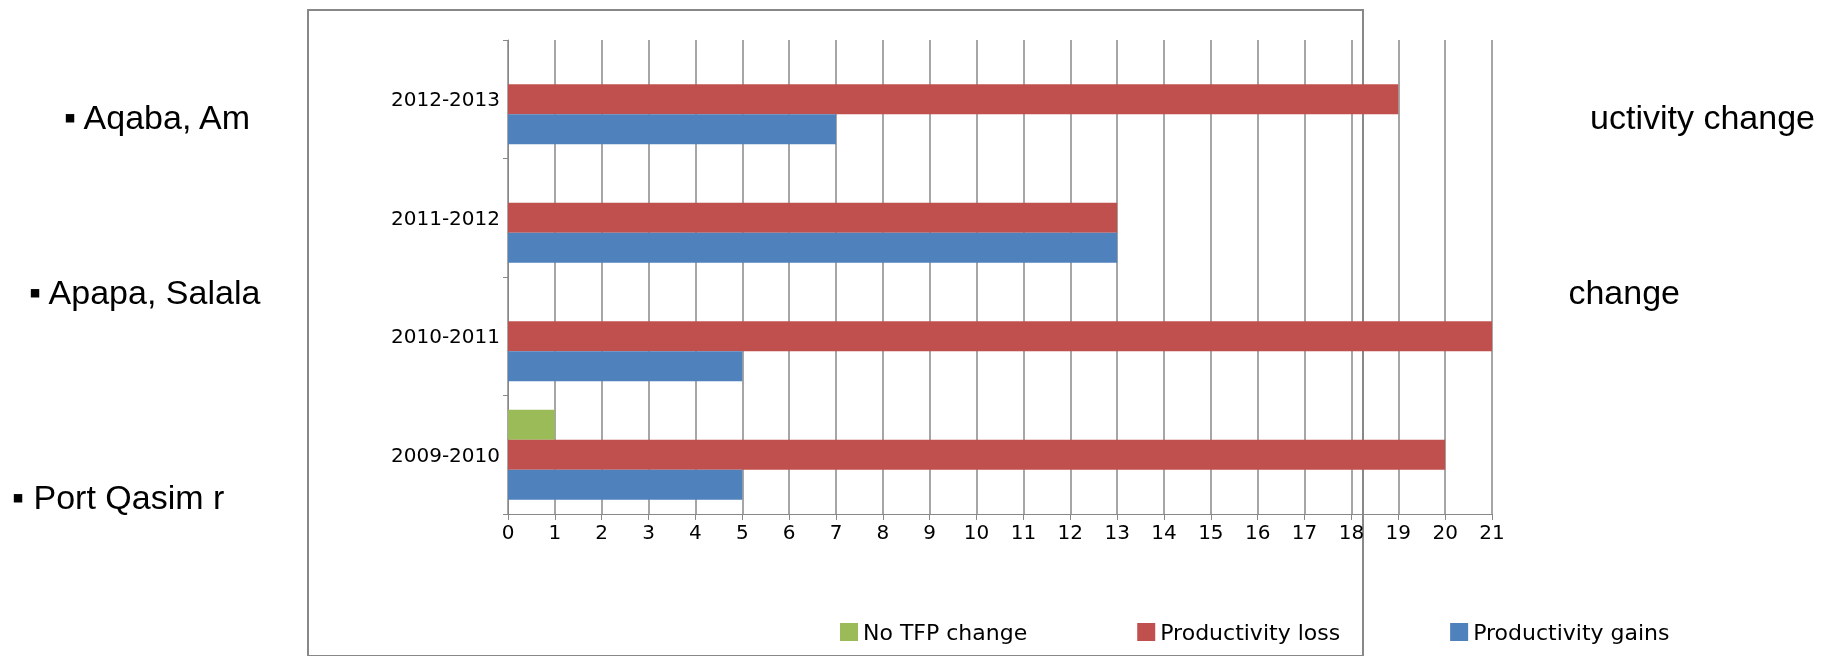 Image resolution: width=1830 pixels, height=656 pixels. I want to click on x-tick-label: 11, so click(1023, 532).